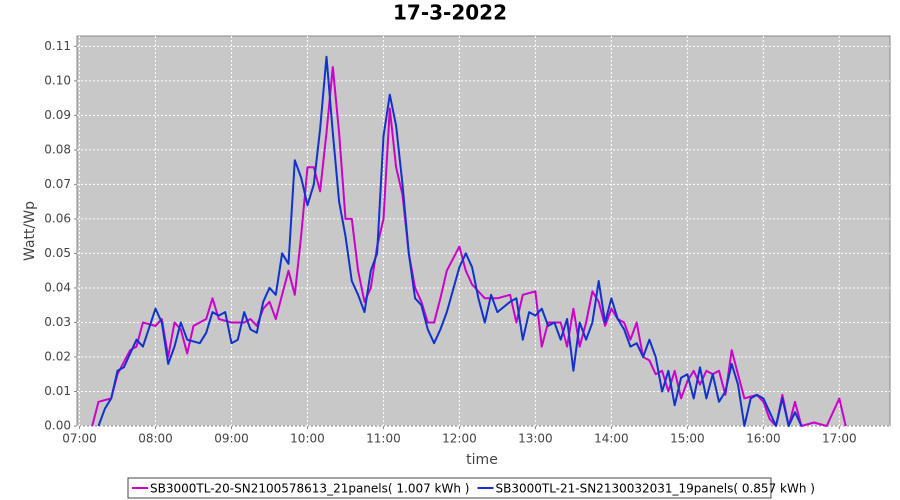 The image size is (900, 500). I want to click on legend, so click(449, 488).